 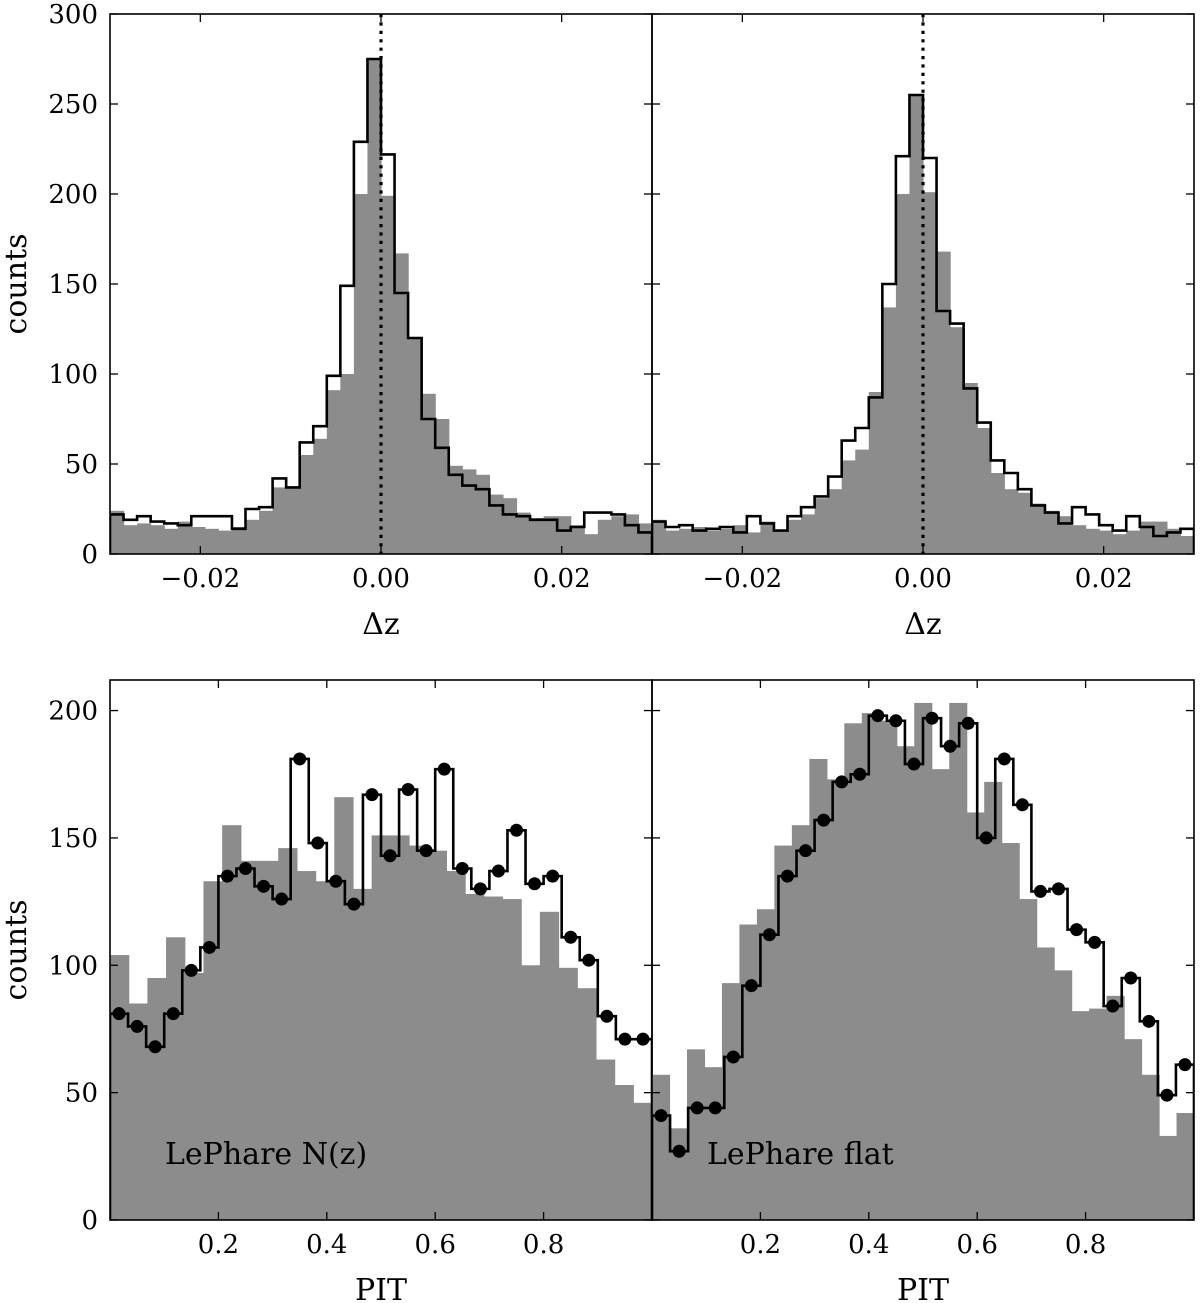 I want to click on x-axis-label: Δz, so click(x=922, y=624).